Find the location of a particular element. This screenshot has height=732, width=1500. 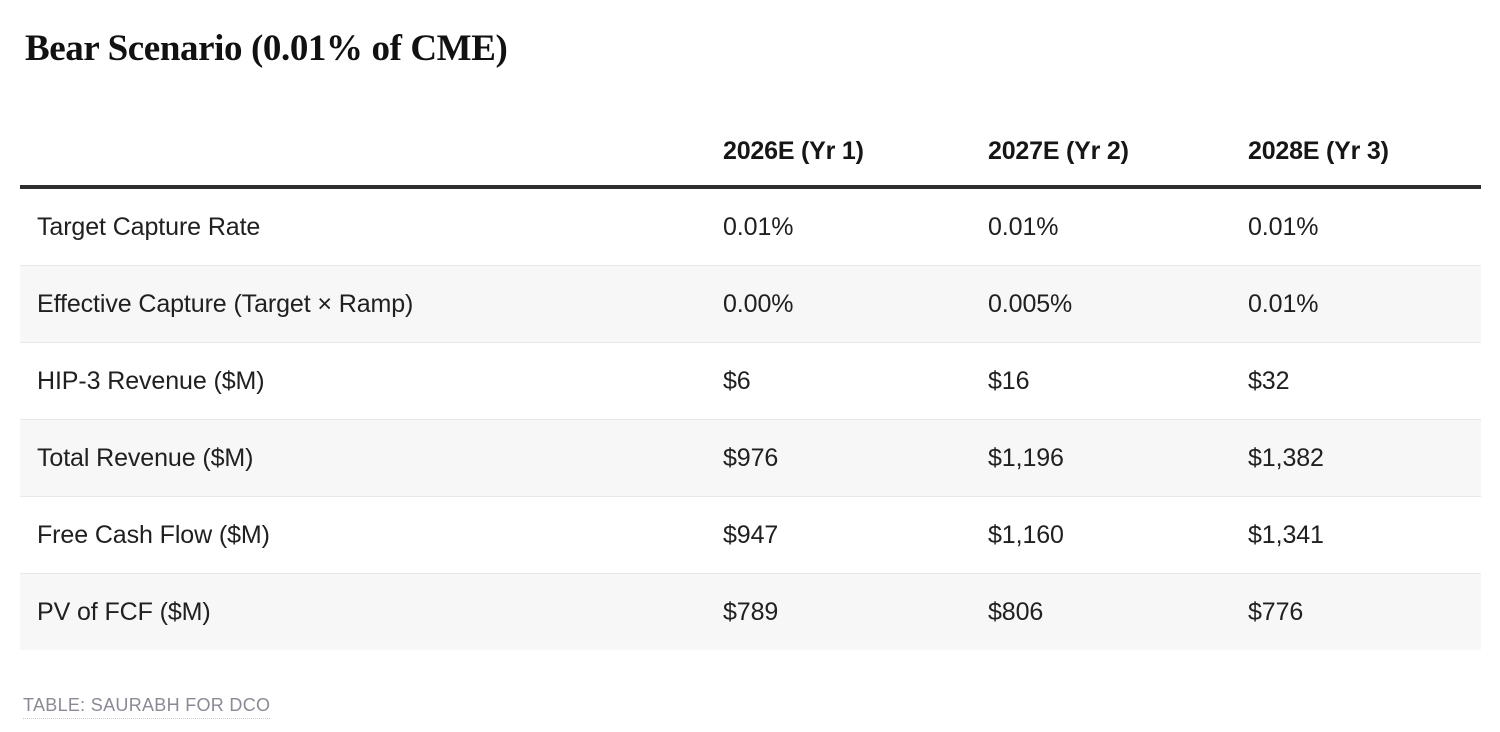

cell-value: $806 is located at coordinates (1016, 612).